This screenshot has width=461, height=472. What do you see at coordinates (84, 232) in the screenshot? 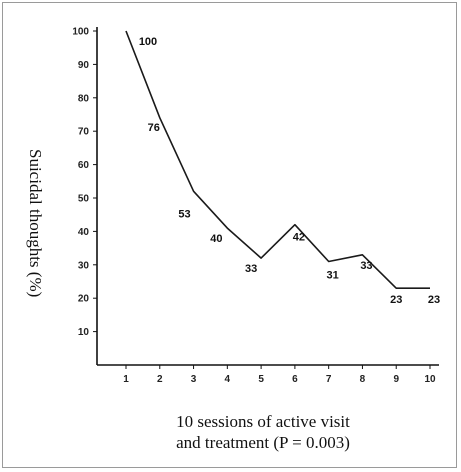
I see `y-tick-label: 40` at bounding box center [84, 232].